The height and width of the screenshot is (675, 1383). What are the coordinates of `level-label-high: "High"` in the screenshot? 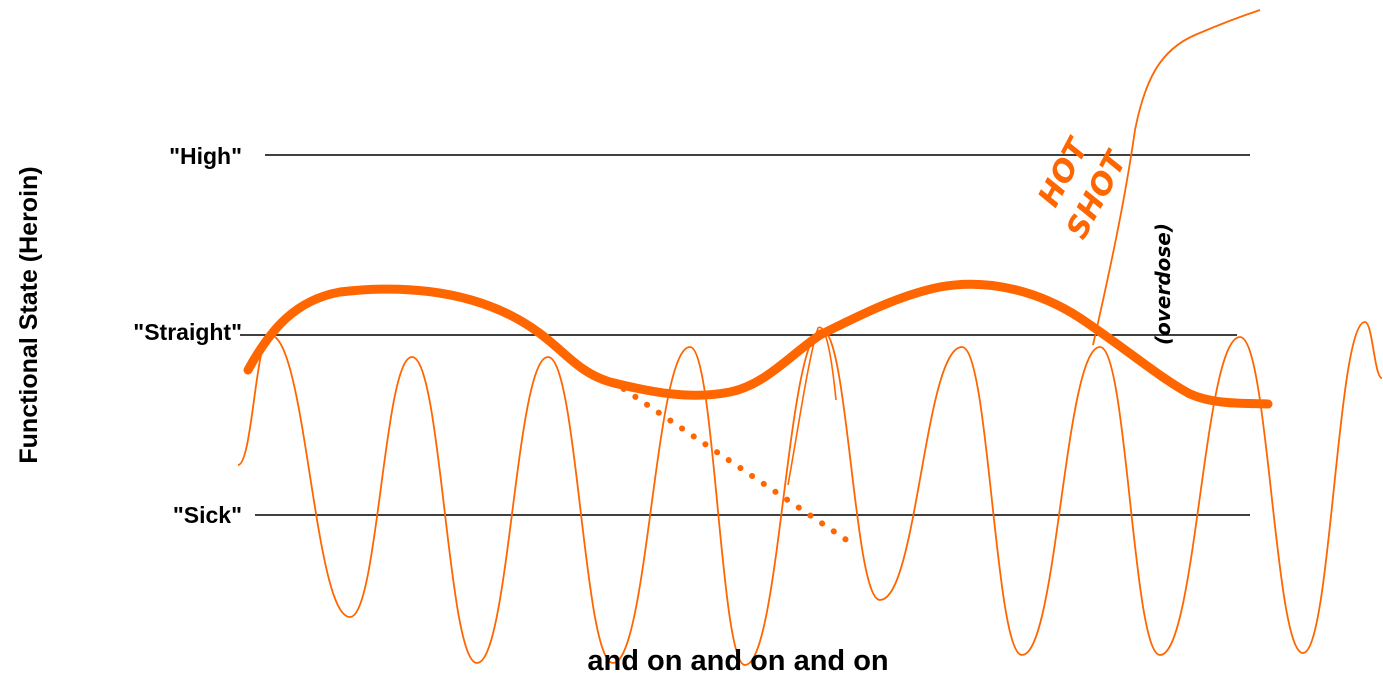 It's located at (205, 156).